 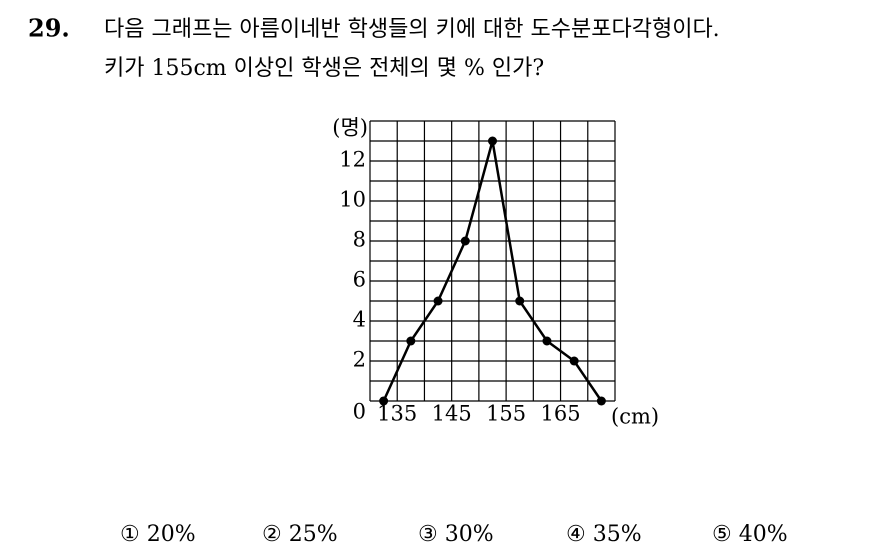 What do you see at coordinates (158, 534) in the screenshot?
I see `choice: ① 20%` at bounding box center [158, 534].